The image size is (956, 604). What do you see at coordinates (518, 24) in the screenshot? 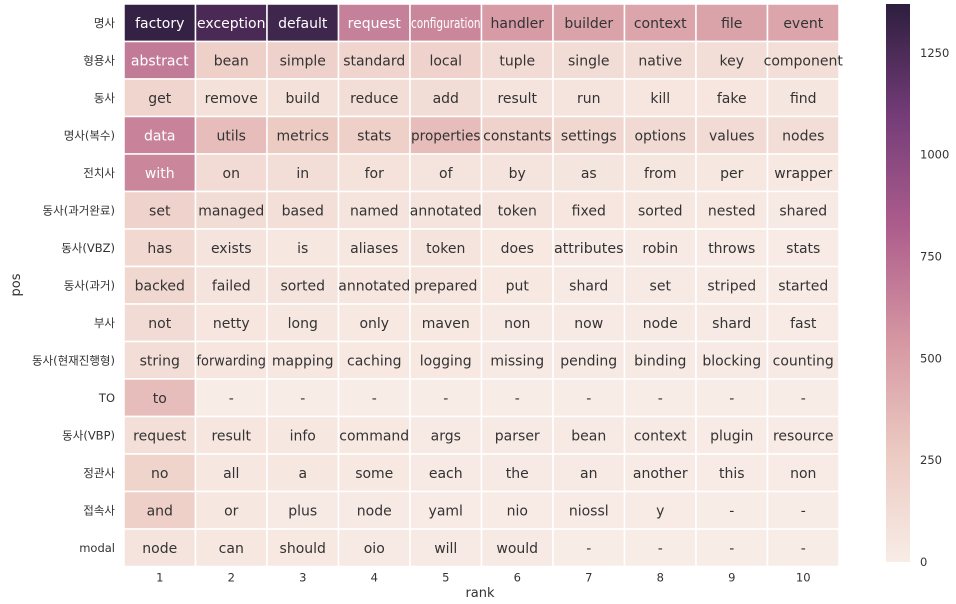
I see `cell-label: handler` at bounding box center [518, 24].